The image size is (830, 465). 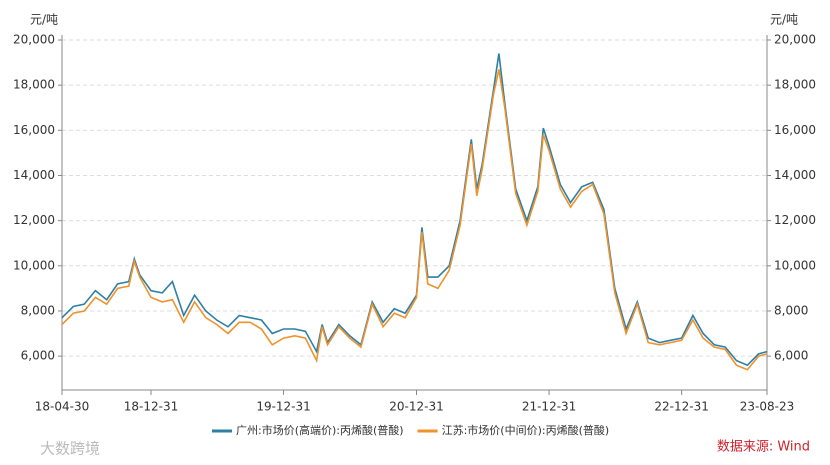 What do you see at coordinates (795, 85) in the screenshot?
I see `y2-tick-label: 18,000` at bounding box center [795, 85].